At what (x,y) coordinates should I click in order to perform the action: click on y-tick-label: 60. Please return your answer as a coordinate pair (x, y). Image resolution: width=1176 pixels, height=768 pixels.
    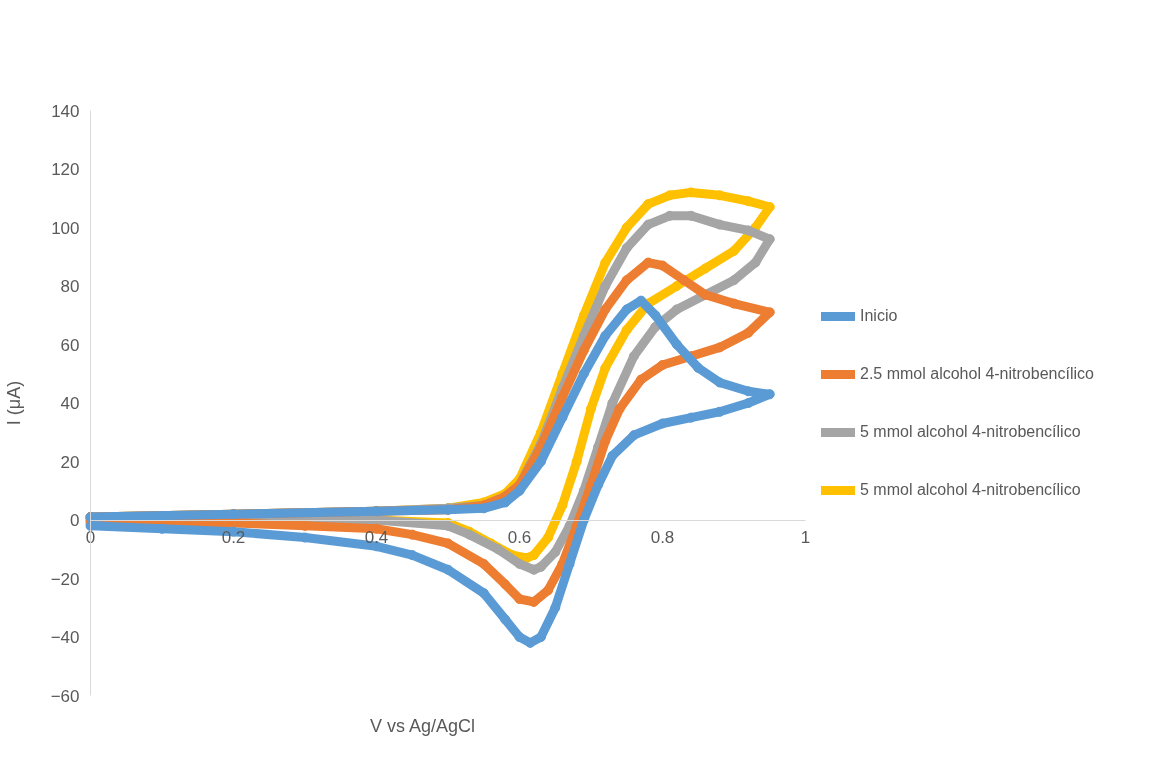
    Looking at the image, I should click on (70, 345).